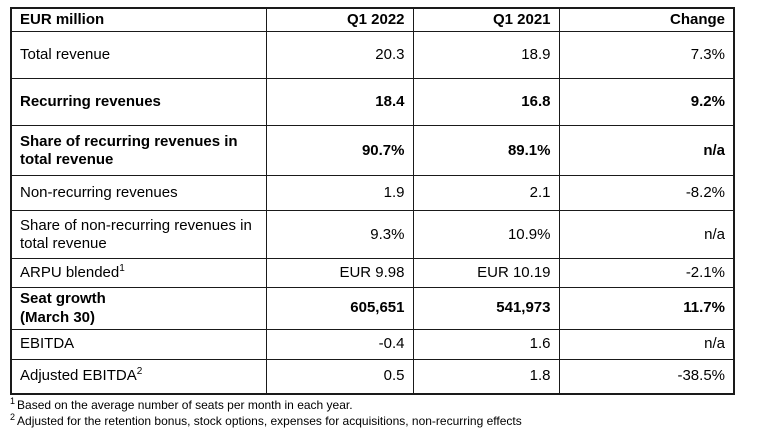 The width and height of the screenshot is (768, 434). Describe the element at coordinates (646, 376) in the screenshot. I see `cell-change: -38.5%` at that location.